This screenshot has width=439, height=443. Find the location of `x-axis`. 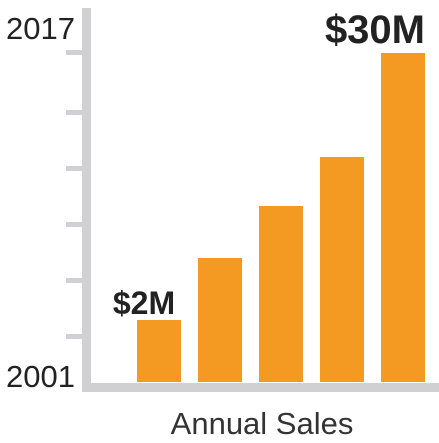

x-axis is located at coordinates (260, 387).